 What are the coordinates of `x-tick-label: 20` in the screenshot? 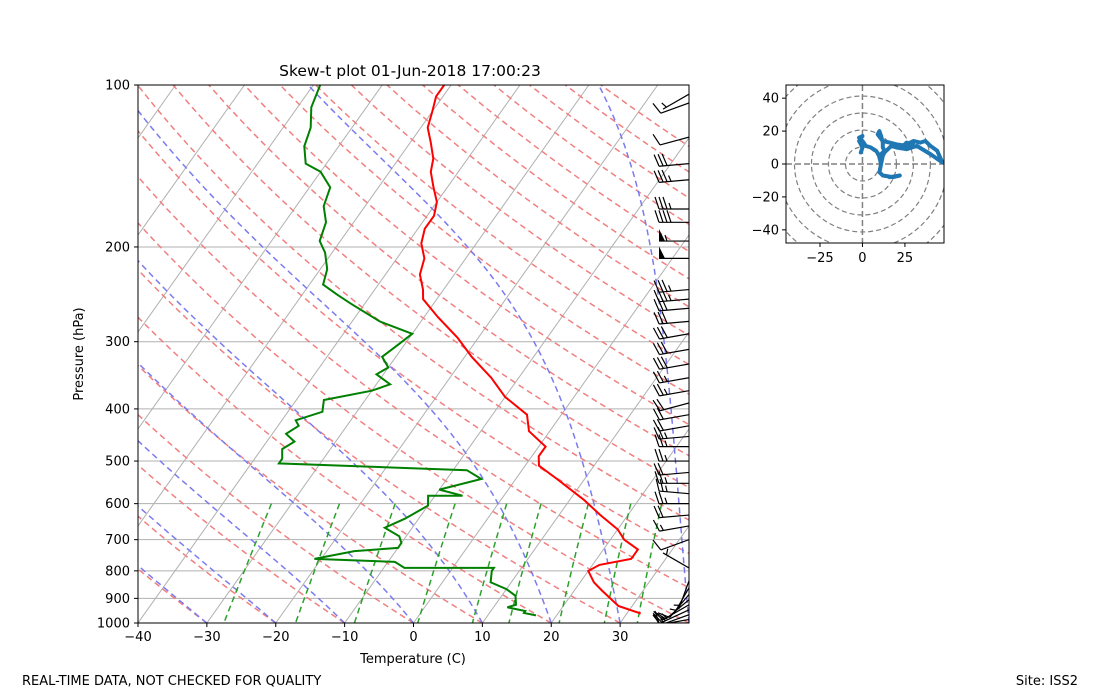 It's located at (551, 637).